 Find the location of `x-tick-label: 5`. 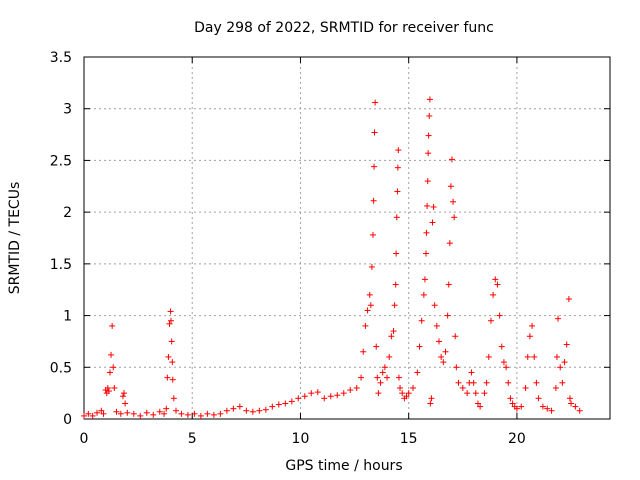

x-tick-label: 5 is located at coordinates (192, 439).